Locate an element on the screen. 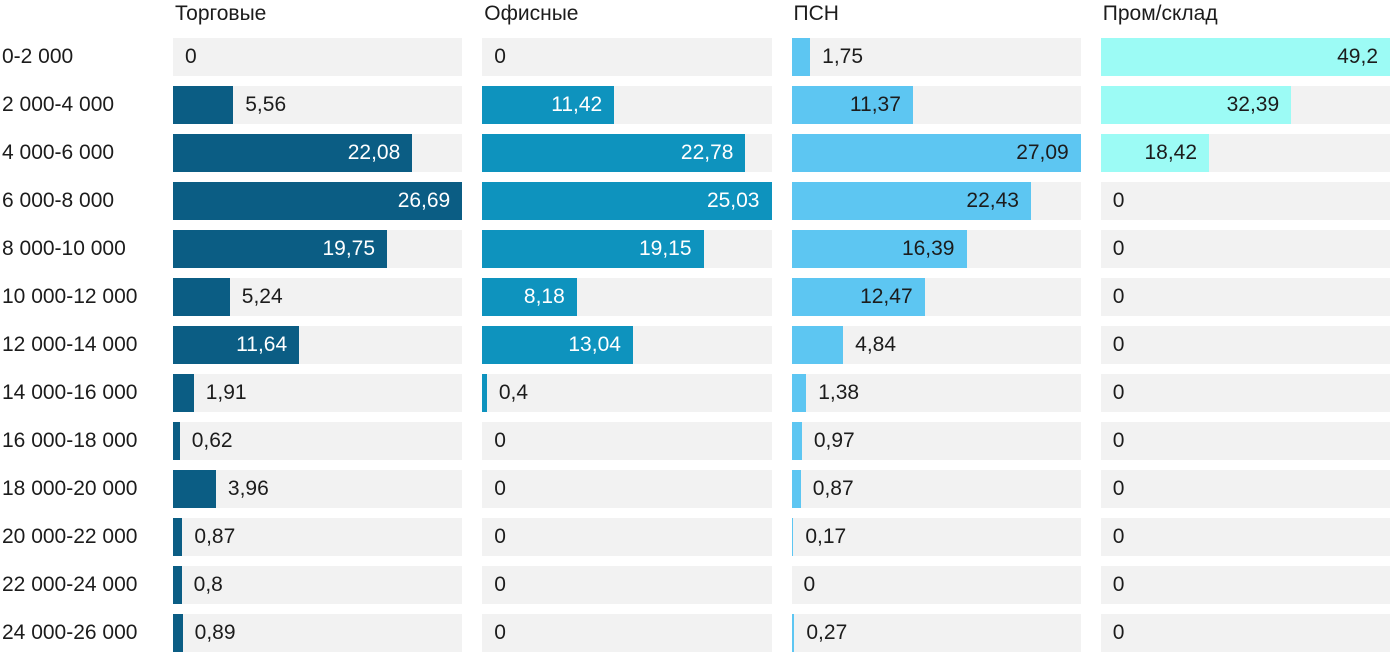  row-label: 4 000-6 000 is located at coordinates (58, 152).